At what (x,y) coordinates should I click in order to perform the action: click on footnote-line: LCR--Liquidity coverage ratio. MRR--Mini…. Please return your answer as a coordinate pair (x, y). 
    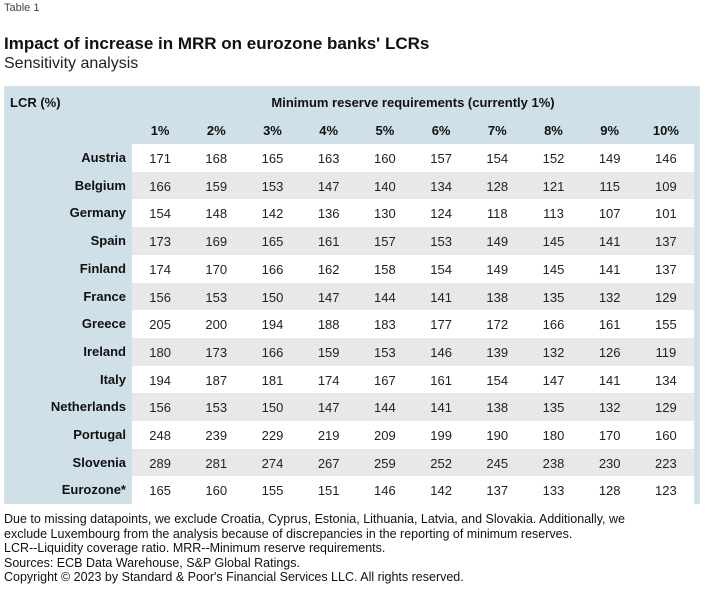
    Looking at the image, I should click on (195, 548).